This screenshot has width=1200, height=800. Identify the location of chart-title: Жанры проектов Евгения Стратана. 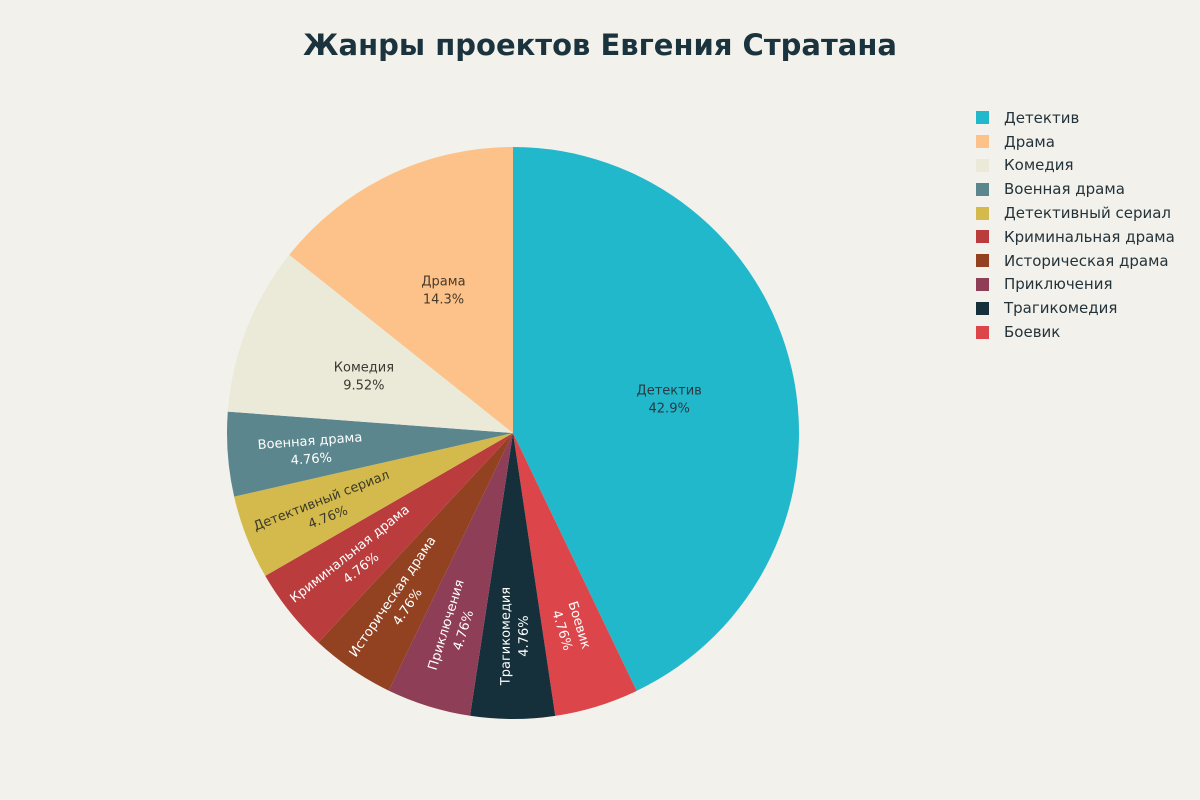
(600, 45).